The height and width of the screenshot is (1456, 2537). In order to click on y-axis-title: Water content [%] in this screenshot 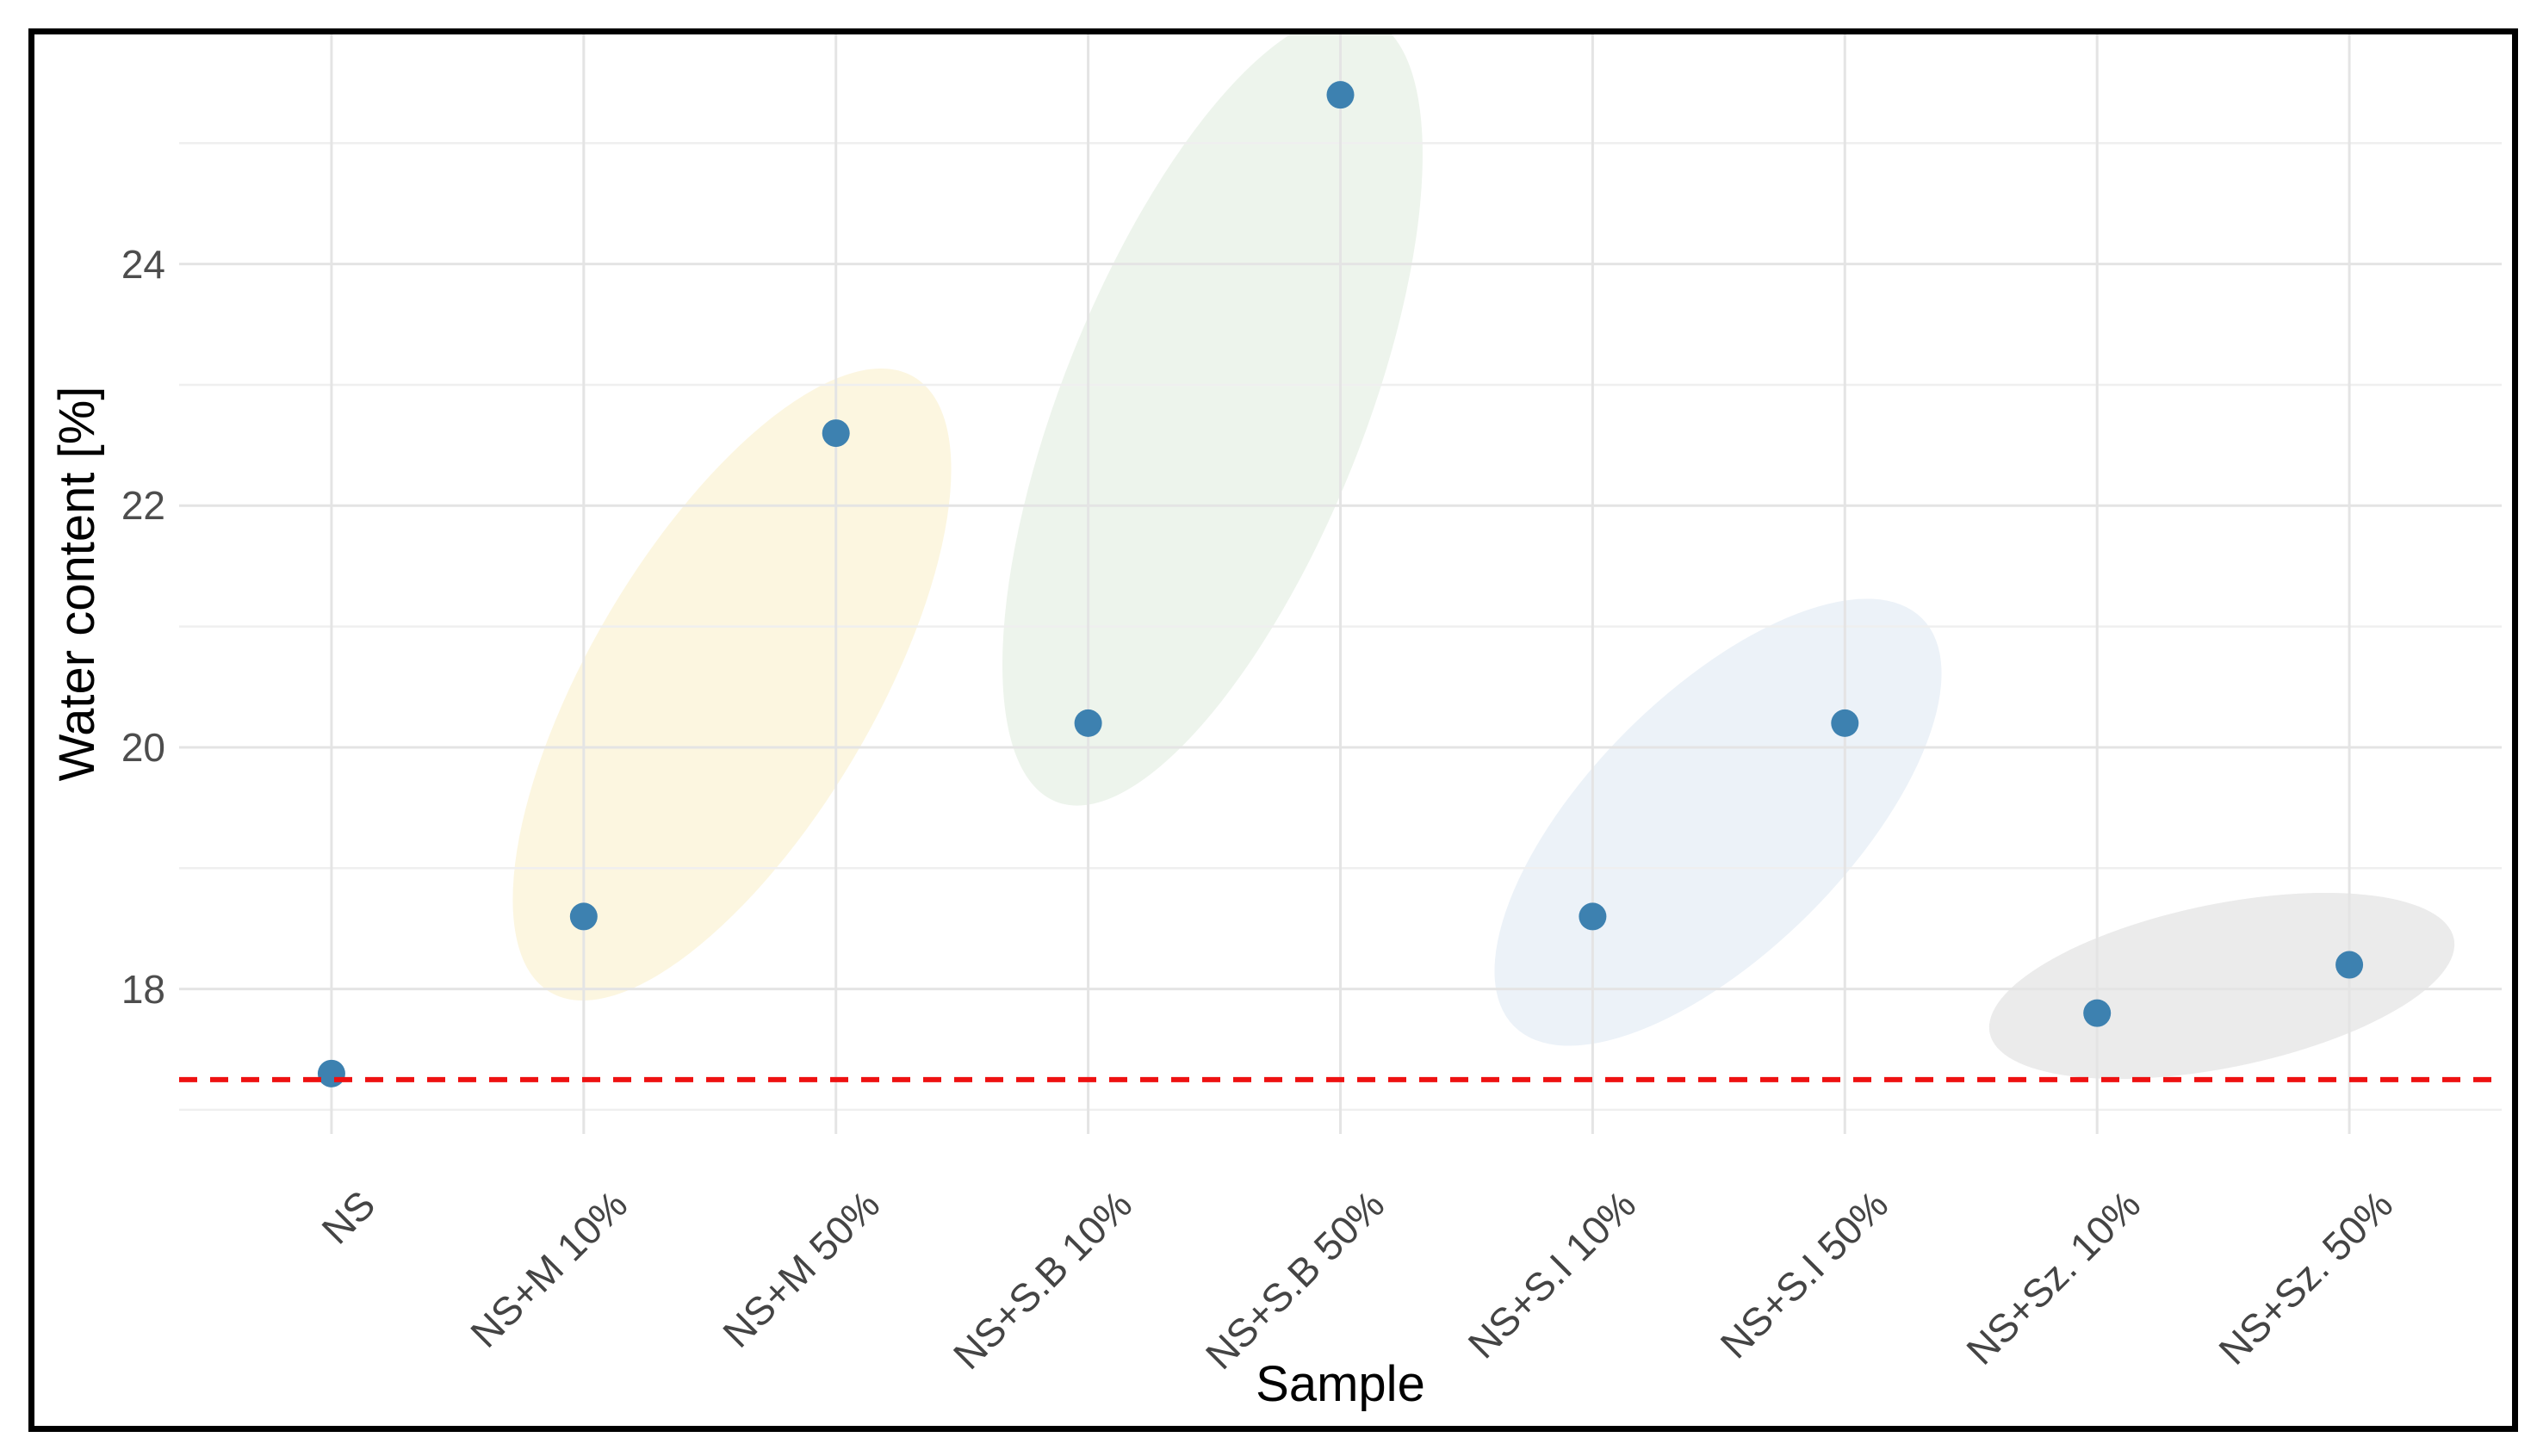, I will do `click(77, 584)`.